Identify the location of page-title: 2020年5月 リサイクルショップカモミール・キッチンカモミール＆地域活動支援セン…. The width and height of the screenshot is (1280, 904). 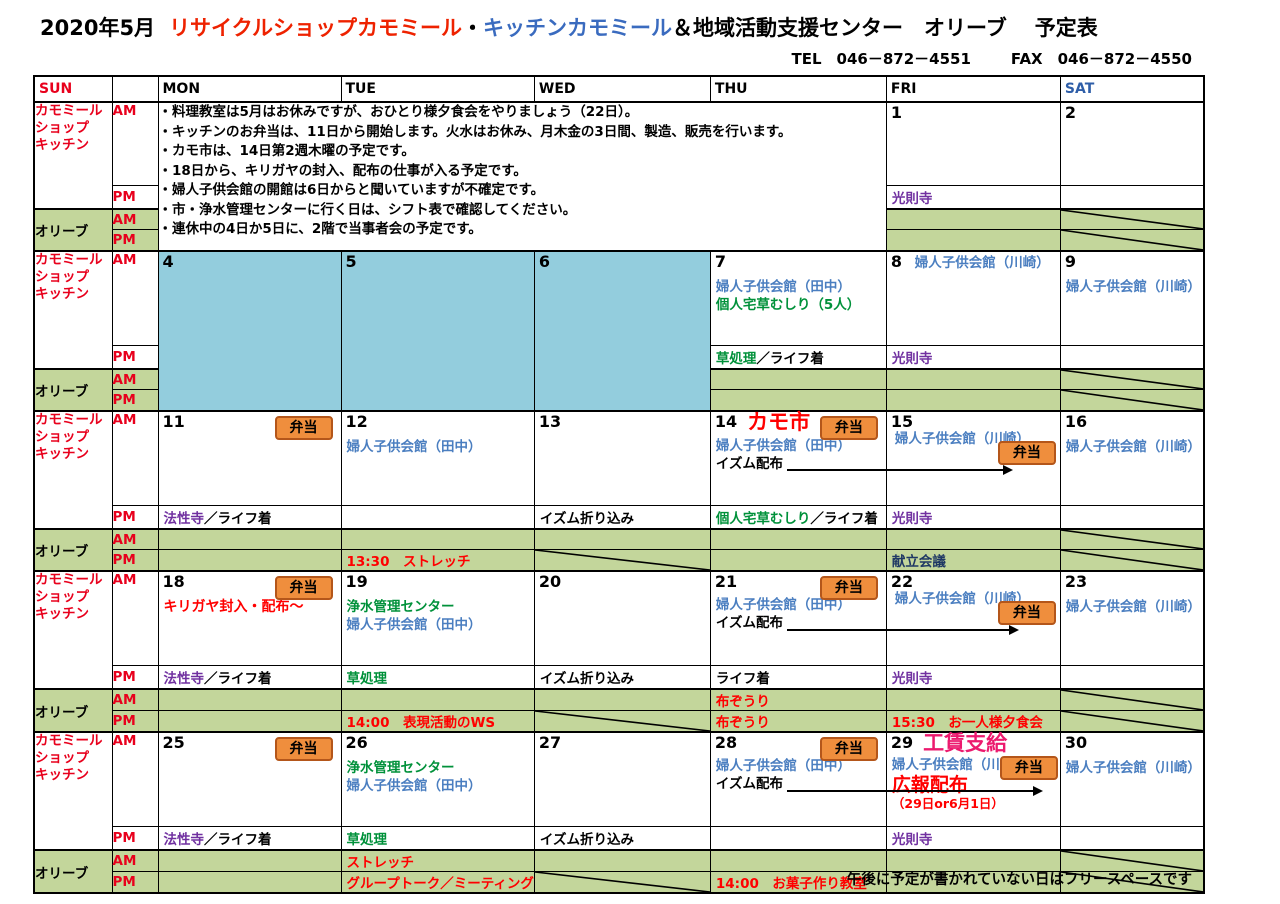
(569, 27).